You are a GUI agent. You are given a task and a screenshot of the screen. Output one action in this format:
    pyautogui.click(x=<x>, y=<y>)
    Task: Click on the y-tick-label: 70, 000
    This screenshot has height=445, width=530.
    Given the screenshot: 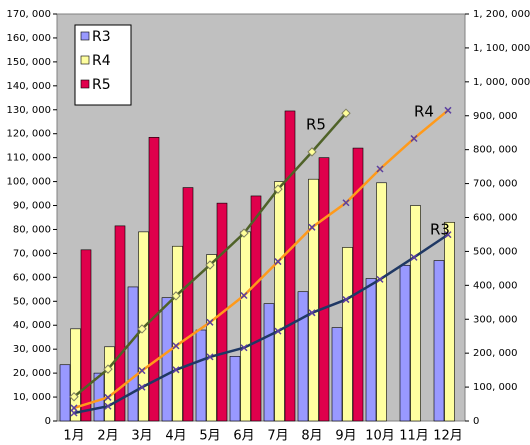 What is the action you would take?
    pyautogui.click(x=32, y=253)
    